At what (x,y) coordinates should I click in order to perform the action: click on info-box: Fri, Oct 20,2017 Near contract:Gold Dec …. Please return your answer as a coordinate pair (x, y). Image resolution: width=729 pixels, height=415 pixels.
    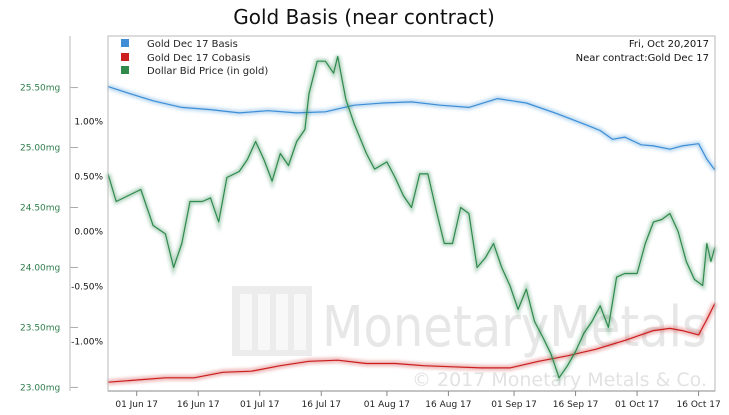
    Looking at the image, I should click on (642, 51).